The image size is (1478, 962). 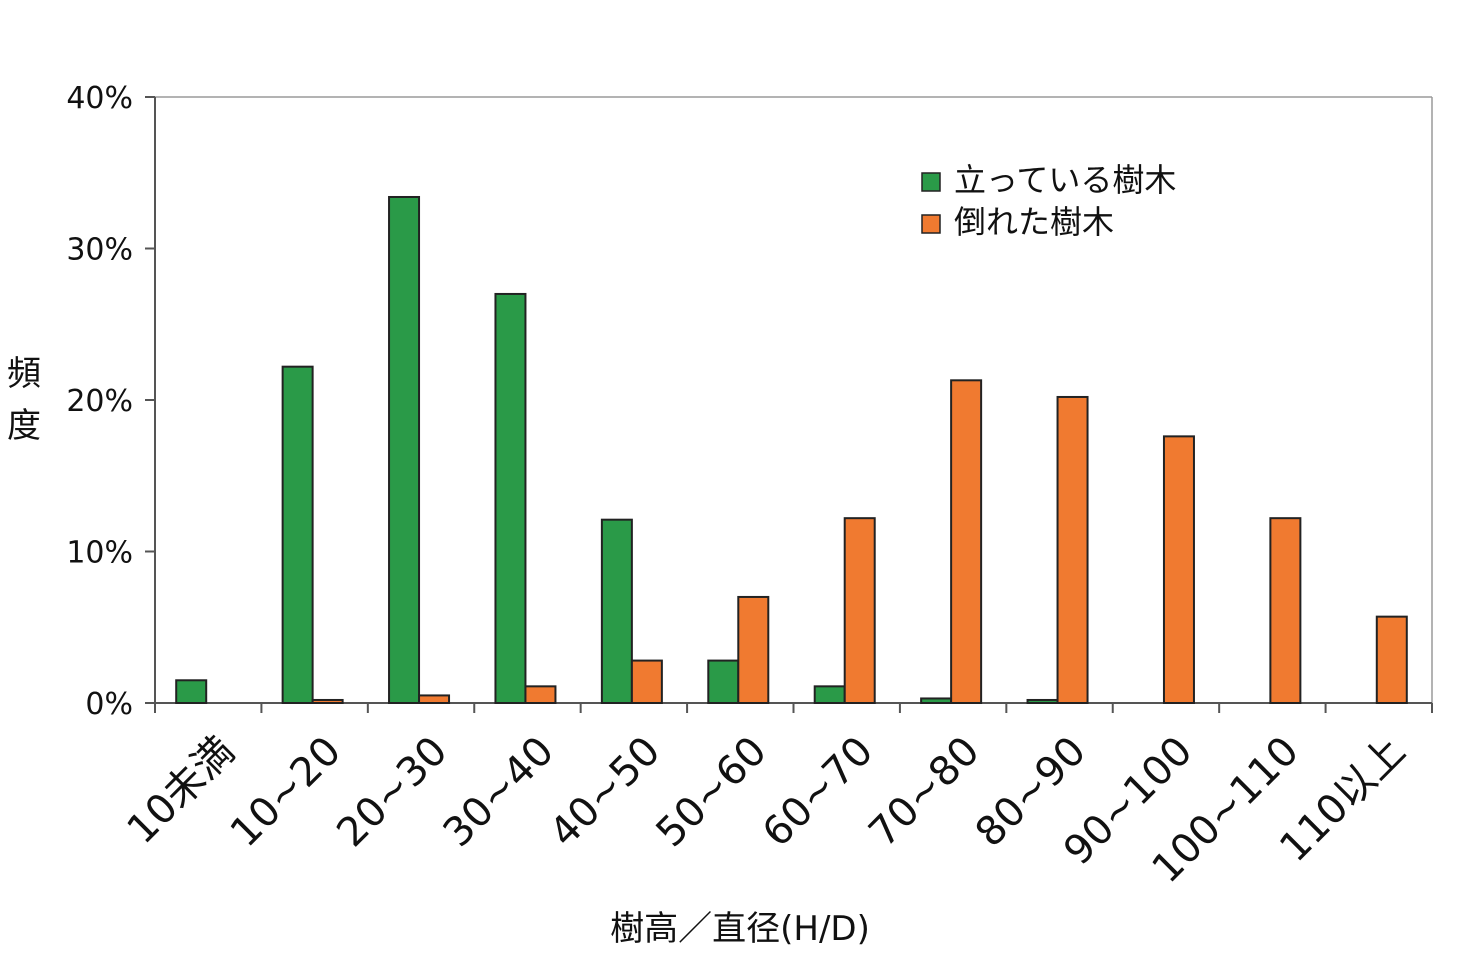 I want to click on y-tick-label: 40%, so click(x=99, y=98).